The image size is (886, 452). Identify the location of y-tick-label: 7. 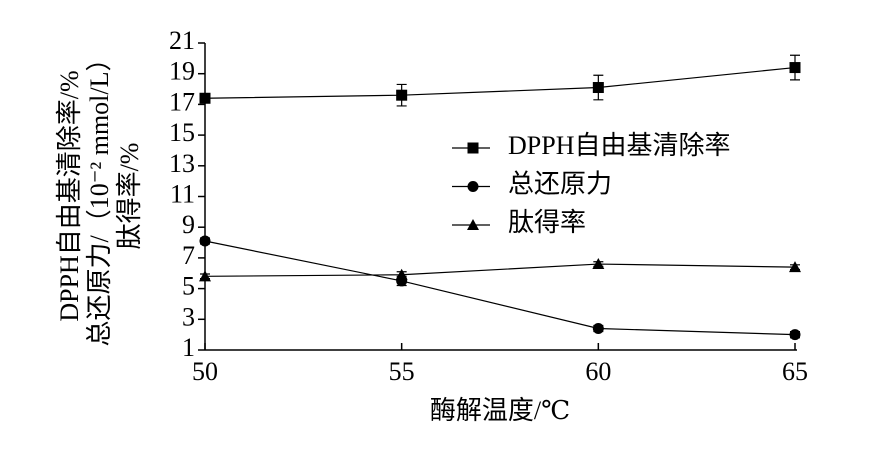
(188, 255).